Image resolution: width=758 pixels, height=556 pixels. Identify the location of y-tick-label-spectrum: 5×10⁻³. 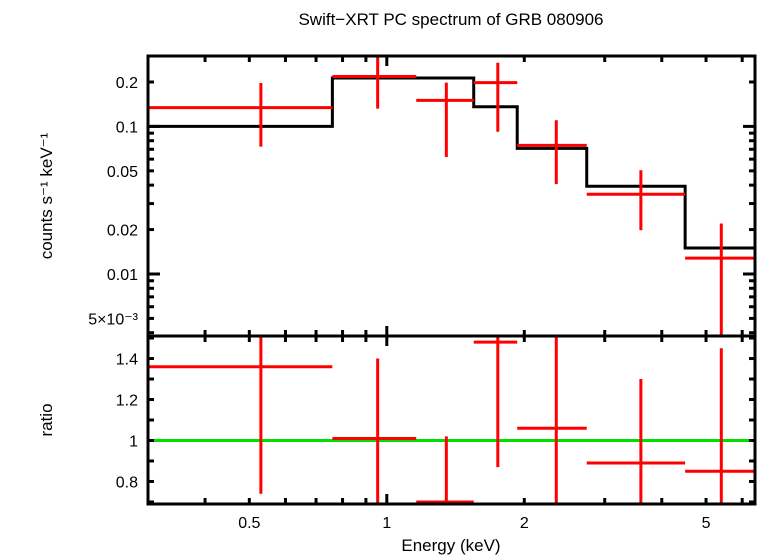
(113, 319).